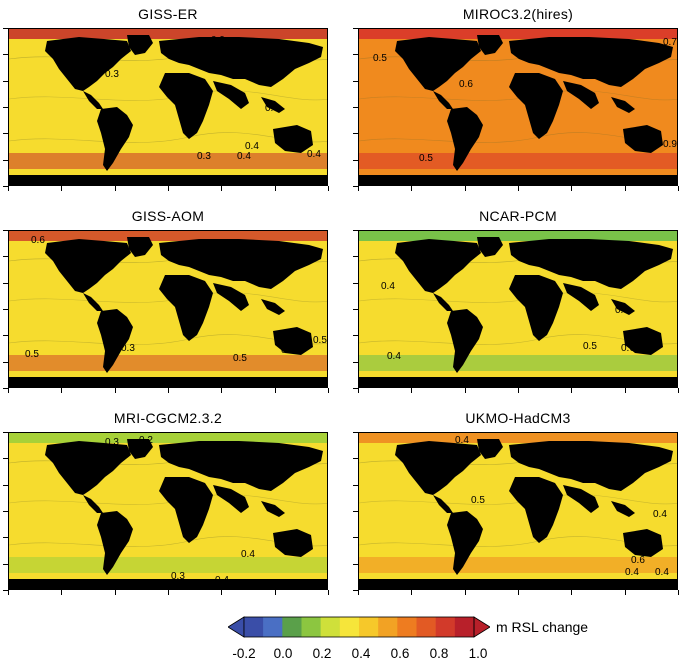 Image resolution: width=685 pixels, height=661 pixels. Describe the element at coordinates (670, 144) in the screenshot. I see `contour-label: 0.9` at that location.